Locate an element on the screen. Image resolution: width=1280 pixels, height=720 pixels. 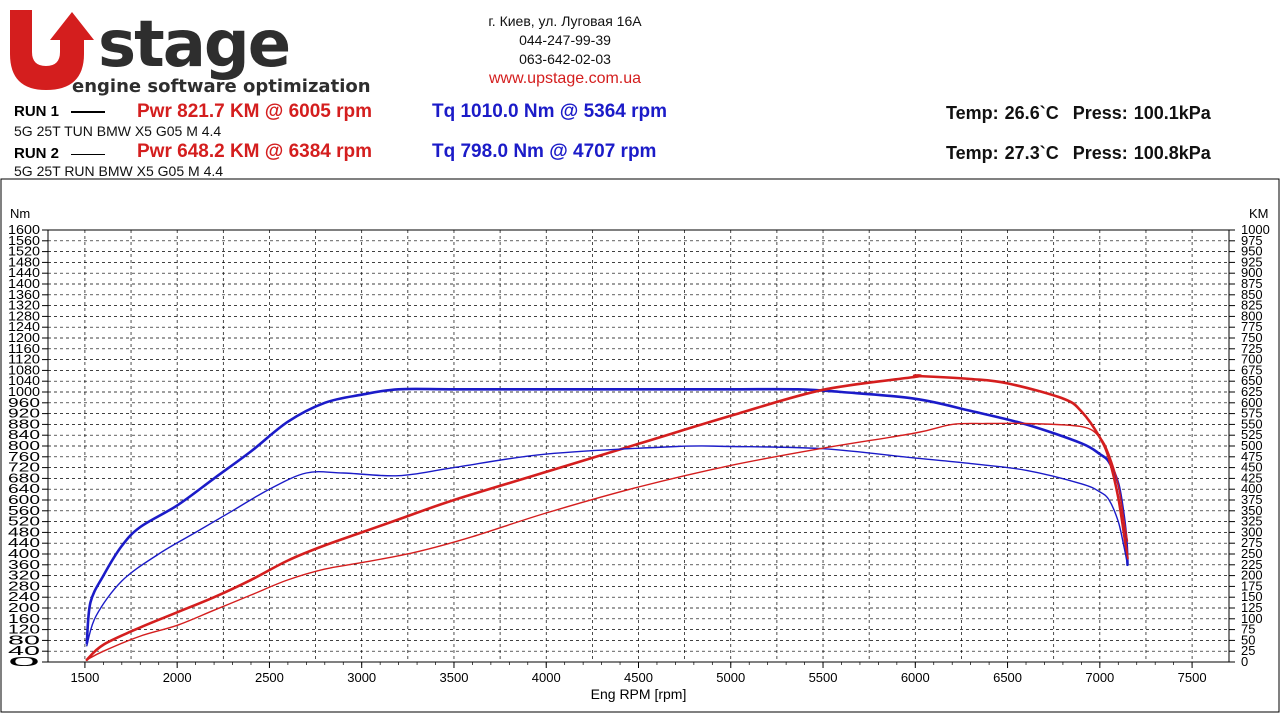
x-tick-label: 7000 is located at coordinates (1099, 677).